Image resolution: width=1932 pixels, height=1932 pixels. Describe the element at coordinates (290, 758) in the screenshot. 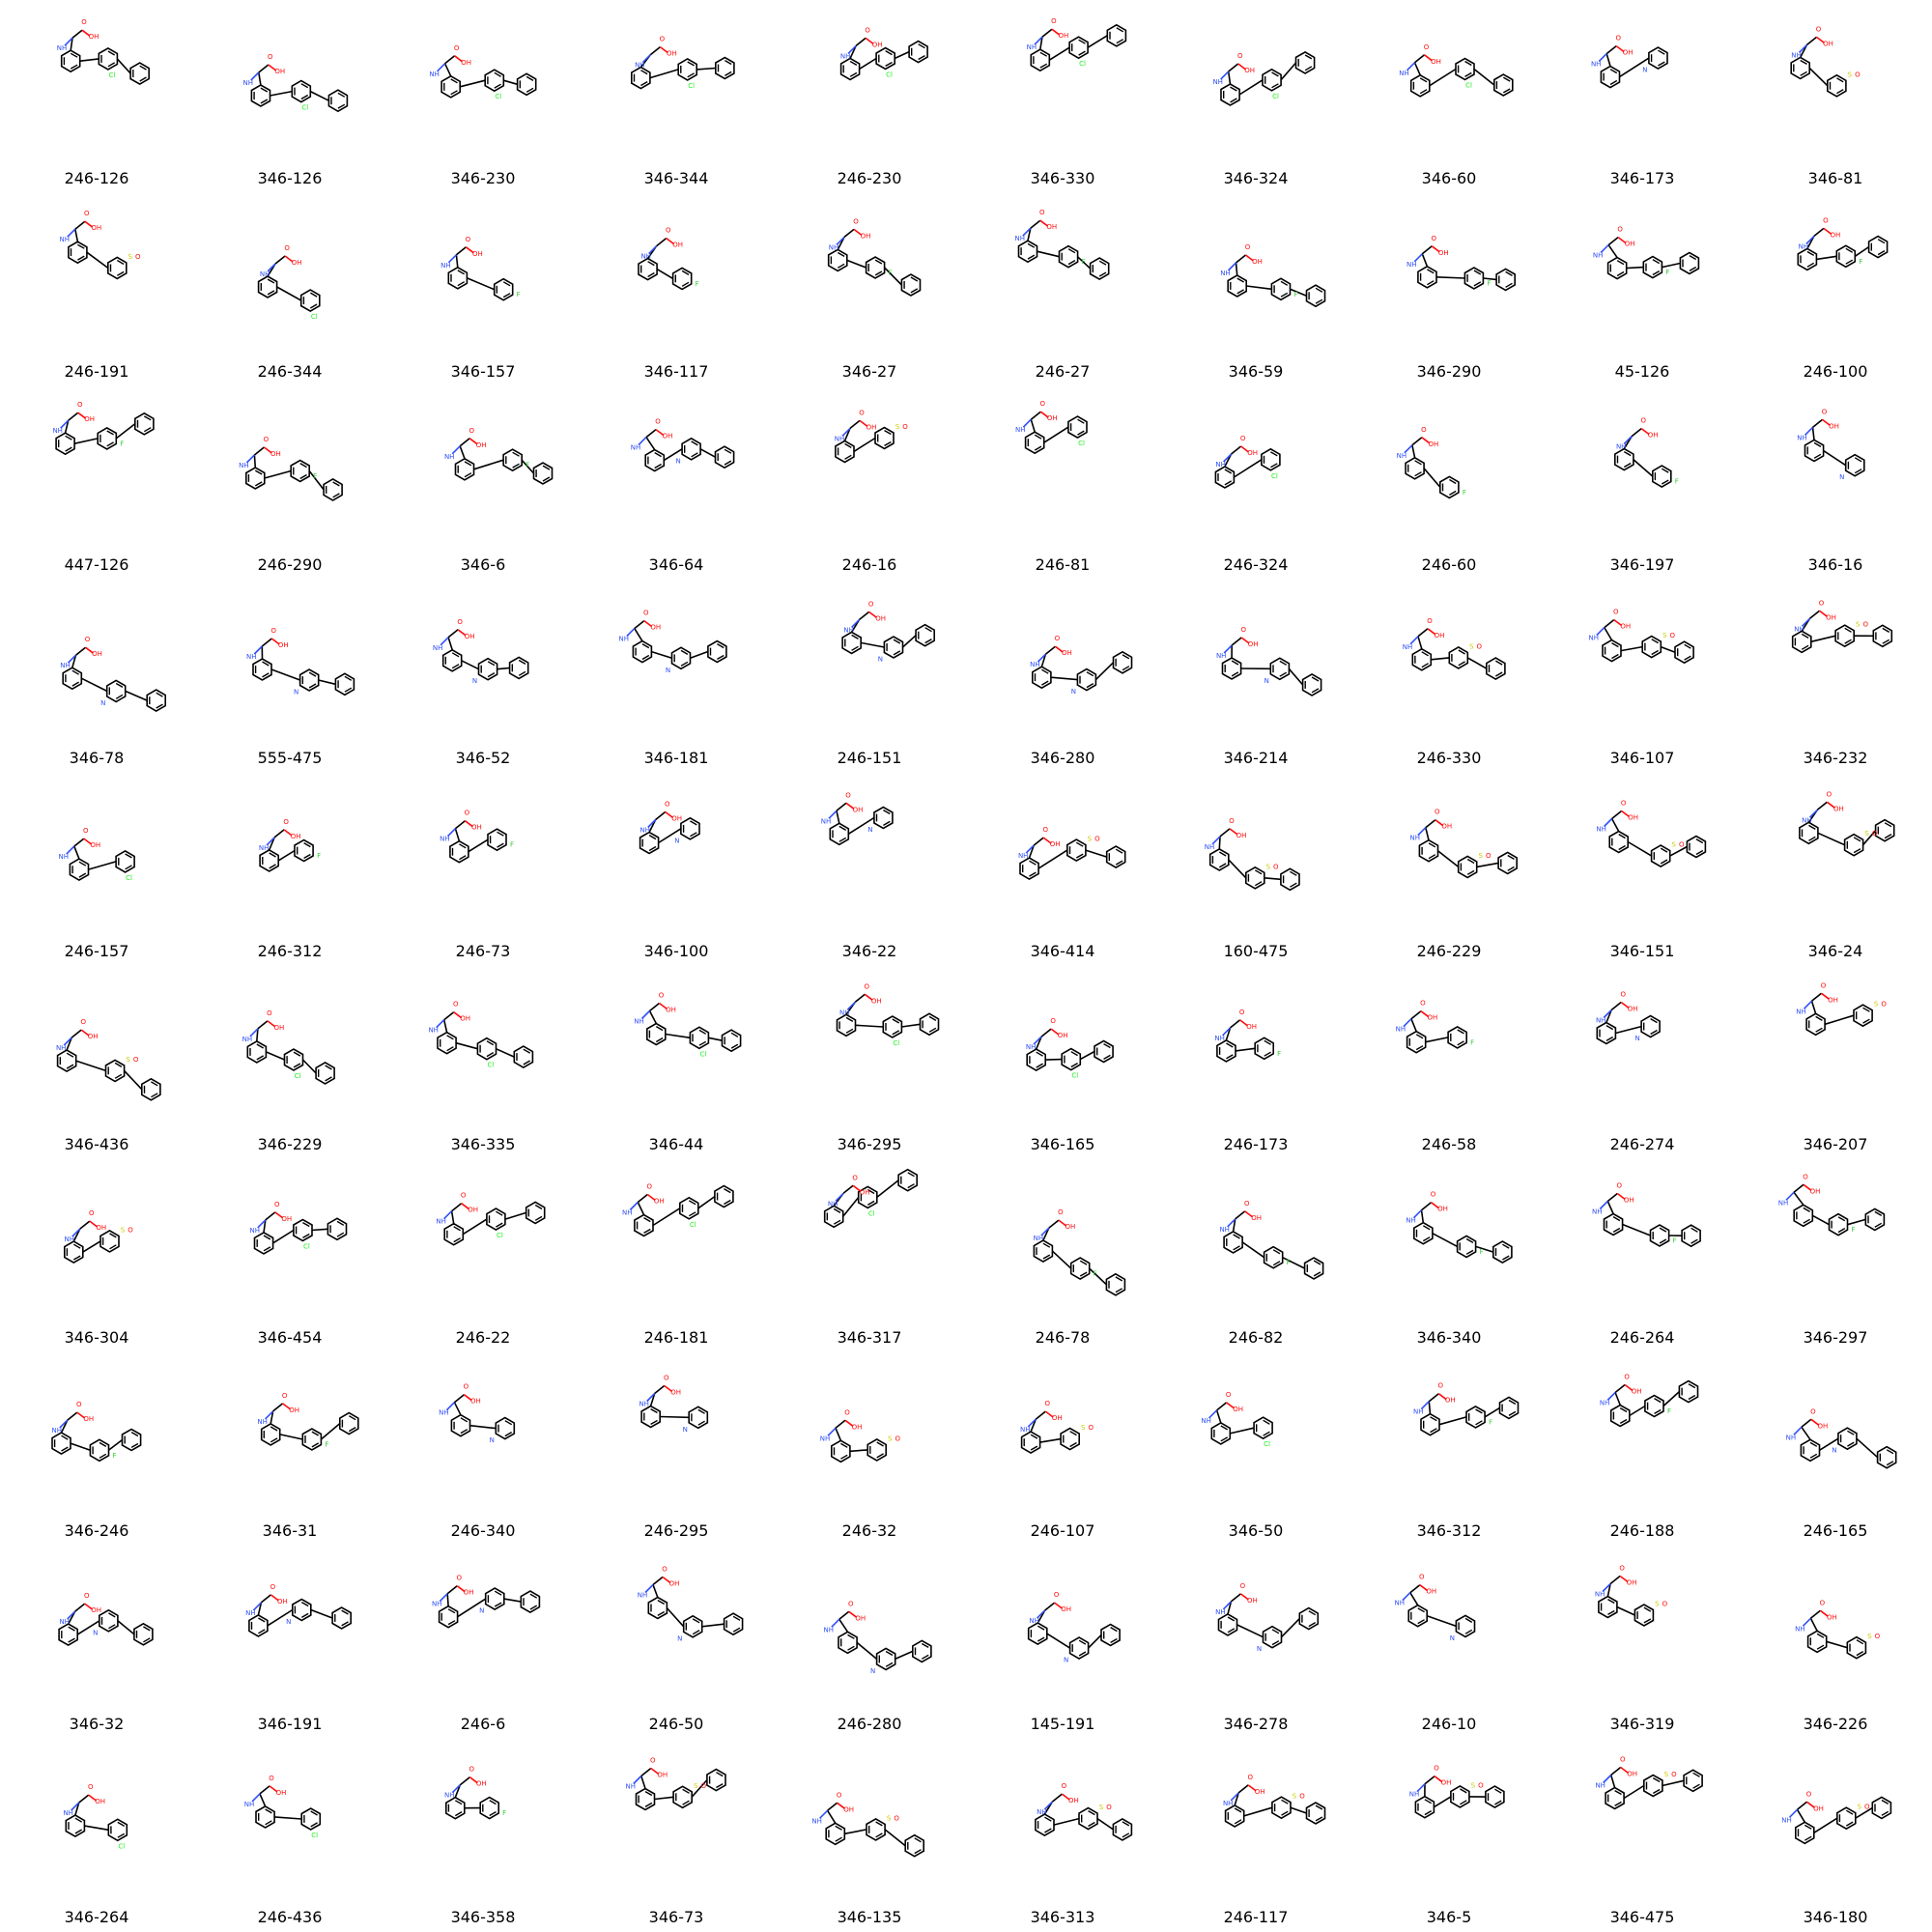

I see `molecule-label: 555-475` at that location.